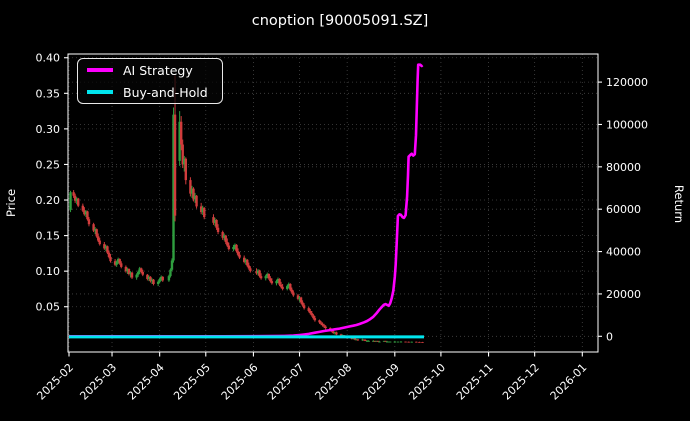 The width and height of the screenshot is (690, 421). I want to click on price-tick-label: 0.25, so click(48, 164).